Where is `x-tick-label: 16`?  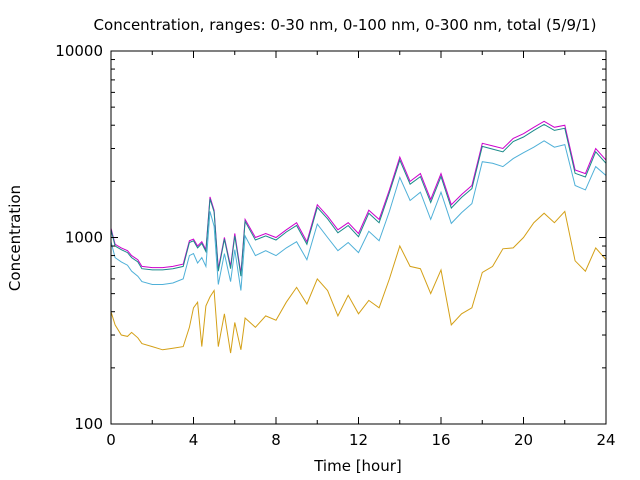 x-tick-label: 16 is located at coordinates (440, 440).